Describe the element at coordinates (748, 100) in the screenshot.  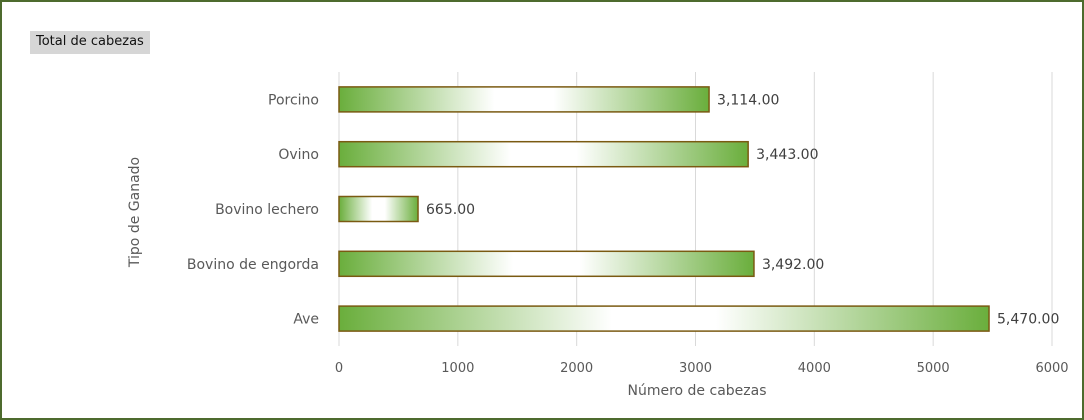
I see `data-label: 3,114.00` at that location.